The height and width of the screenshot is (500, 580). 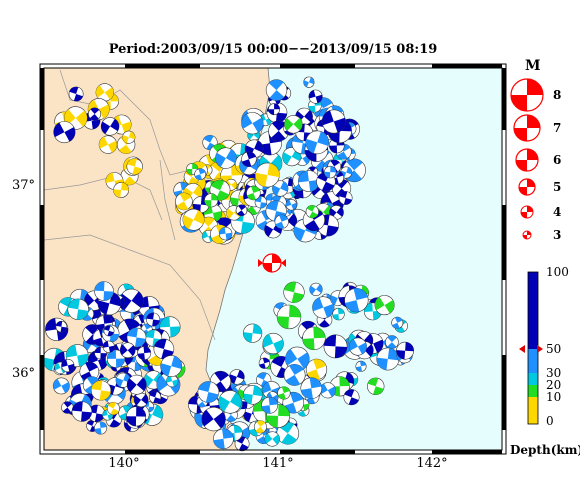 What do you see at coordinates (24, 185) in the screenshot?
I see `lat-label-37: 37°` at bounding box center [24, 185].